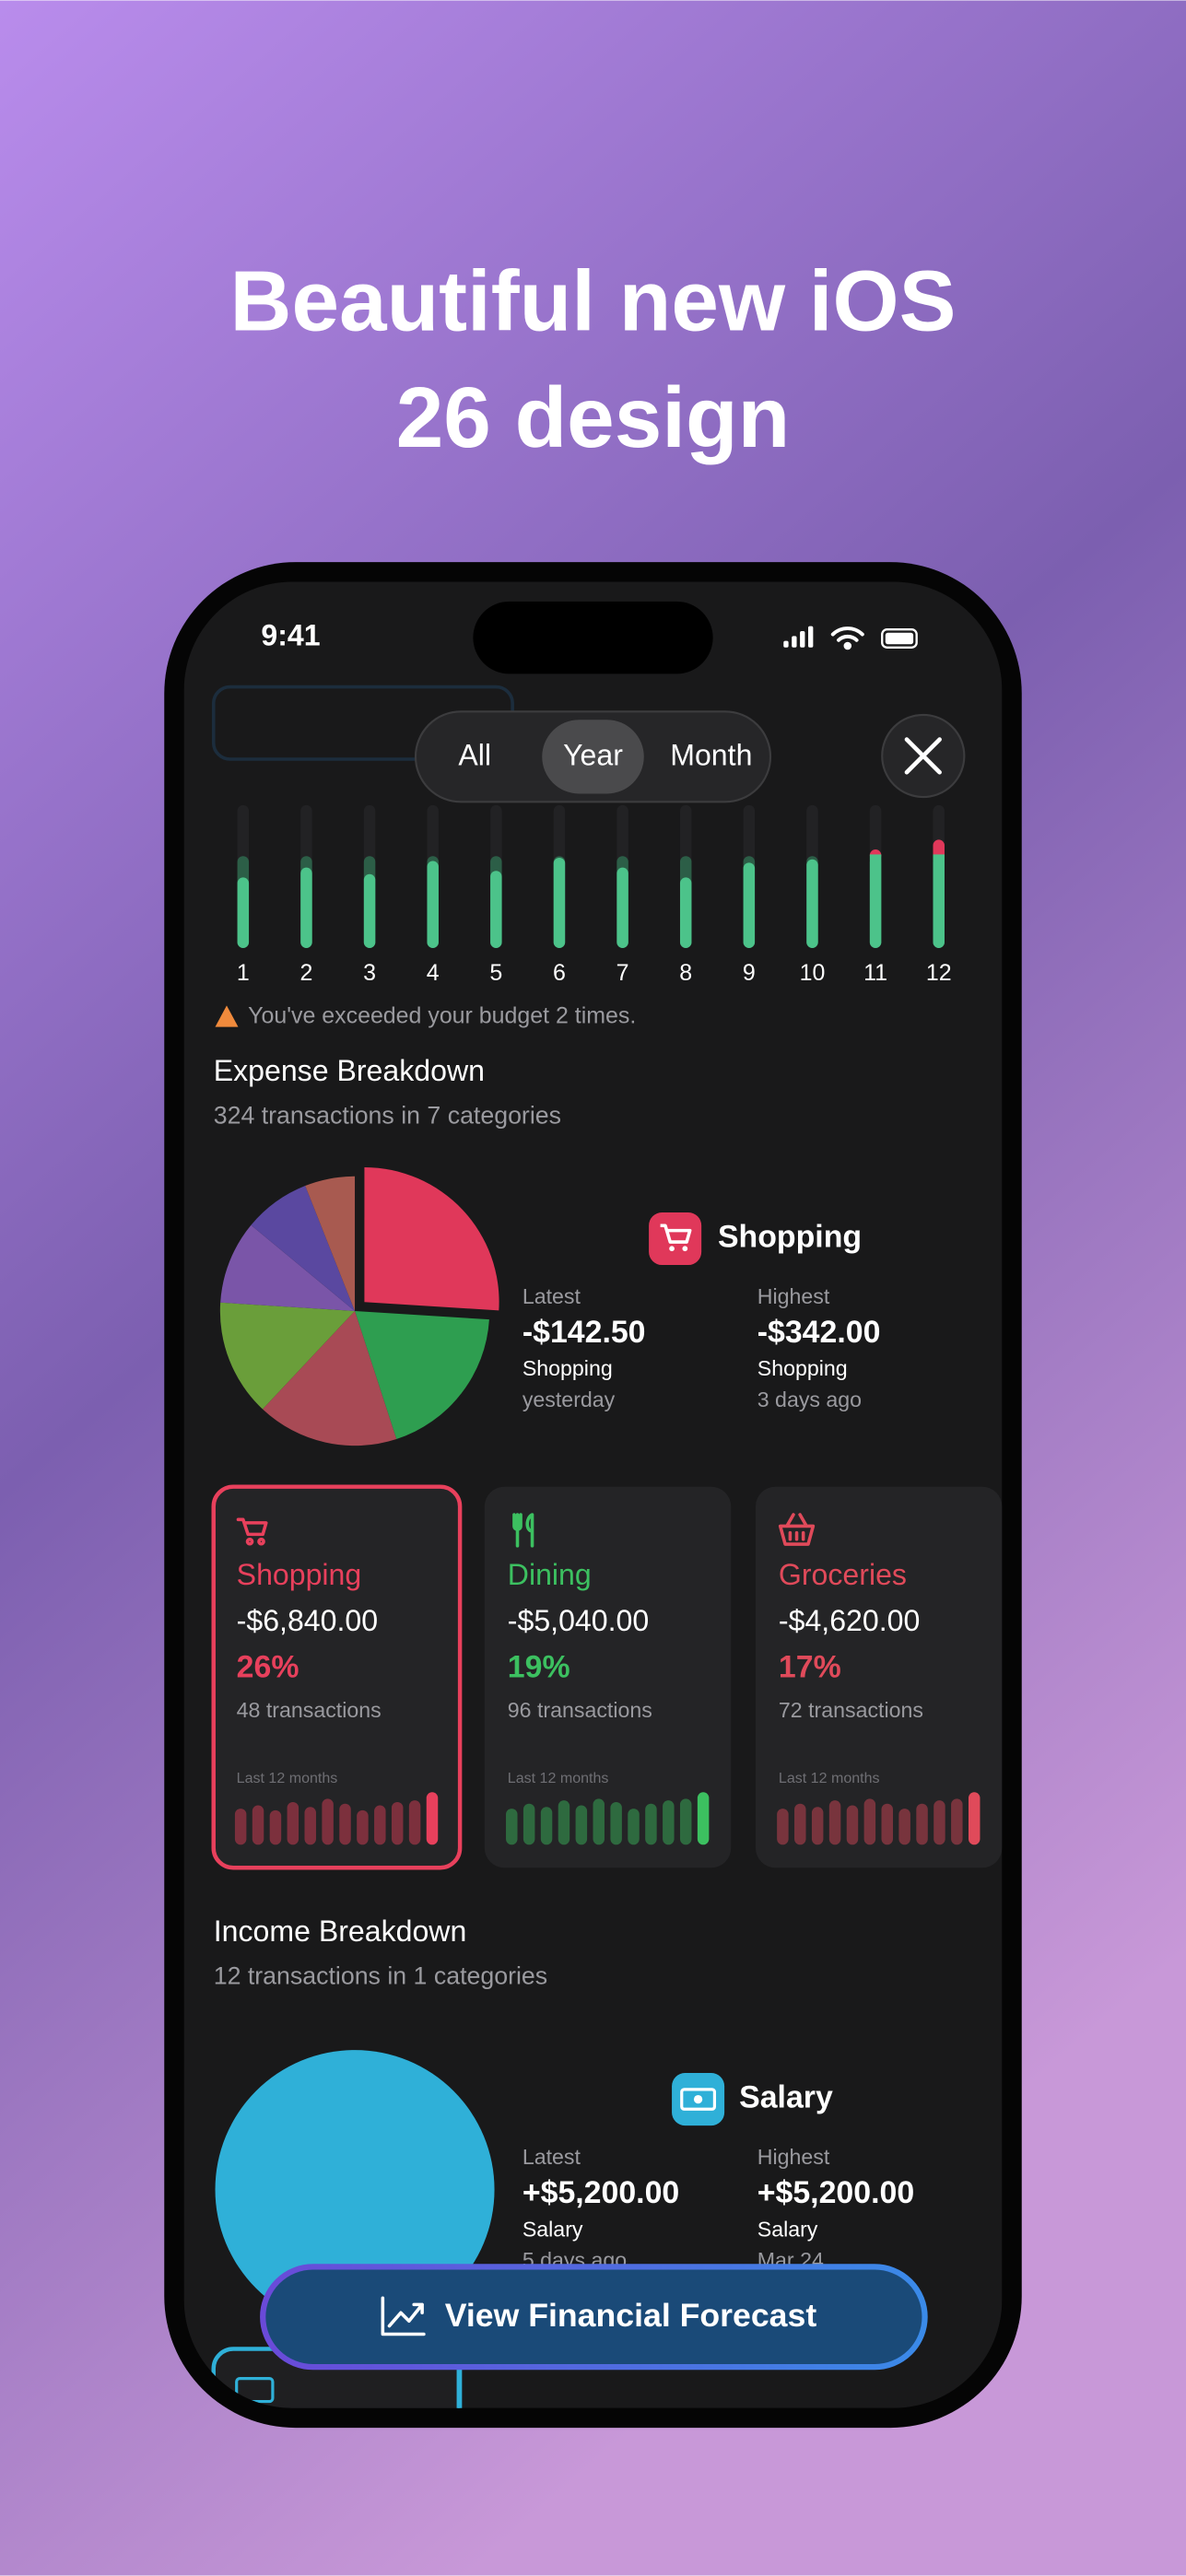 The height and width of the screenshot is (2576, 1186). Describe the element at coordinates (474, 755) in the screenshot. I see `segment-label: All` at that location.